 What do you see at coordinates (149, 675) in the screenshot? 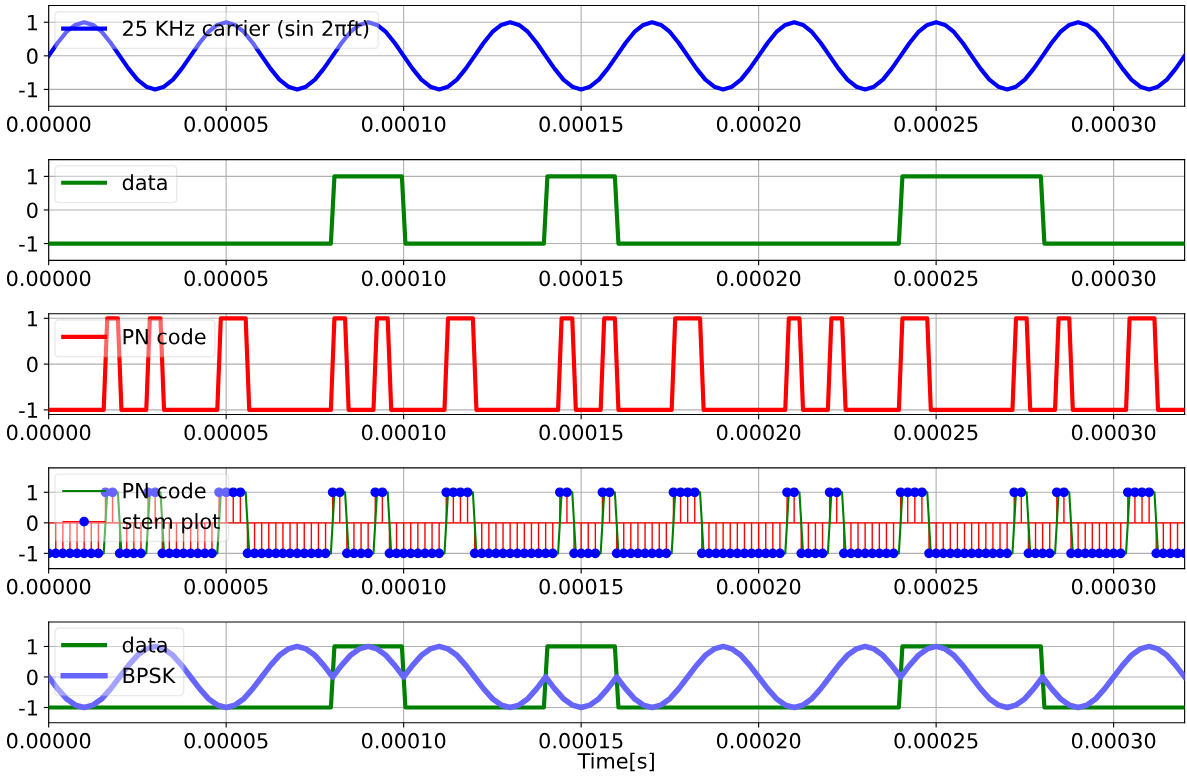
I see `legend-label: BPSK` at bounding box center [149, 675].